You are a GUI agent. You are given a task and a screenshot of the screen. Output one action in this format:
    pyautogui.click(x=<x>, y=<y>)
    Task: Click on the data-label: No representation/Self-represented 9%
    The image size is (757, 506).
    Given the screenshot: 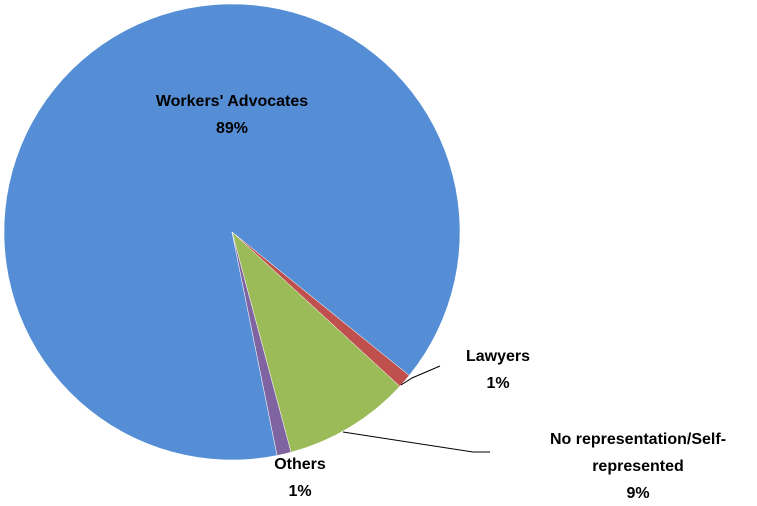 What is the action you would take?
    pyautogui.click(x=636, y=466)
    